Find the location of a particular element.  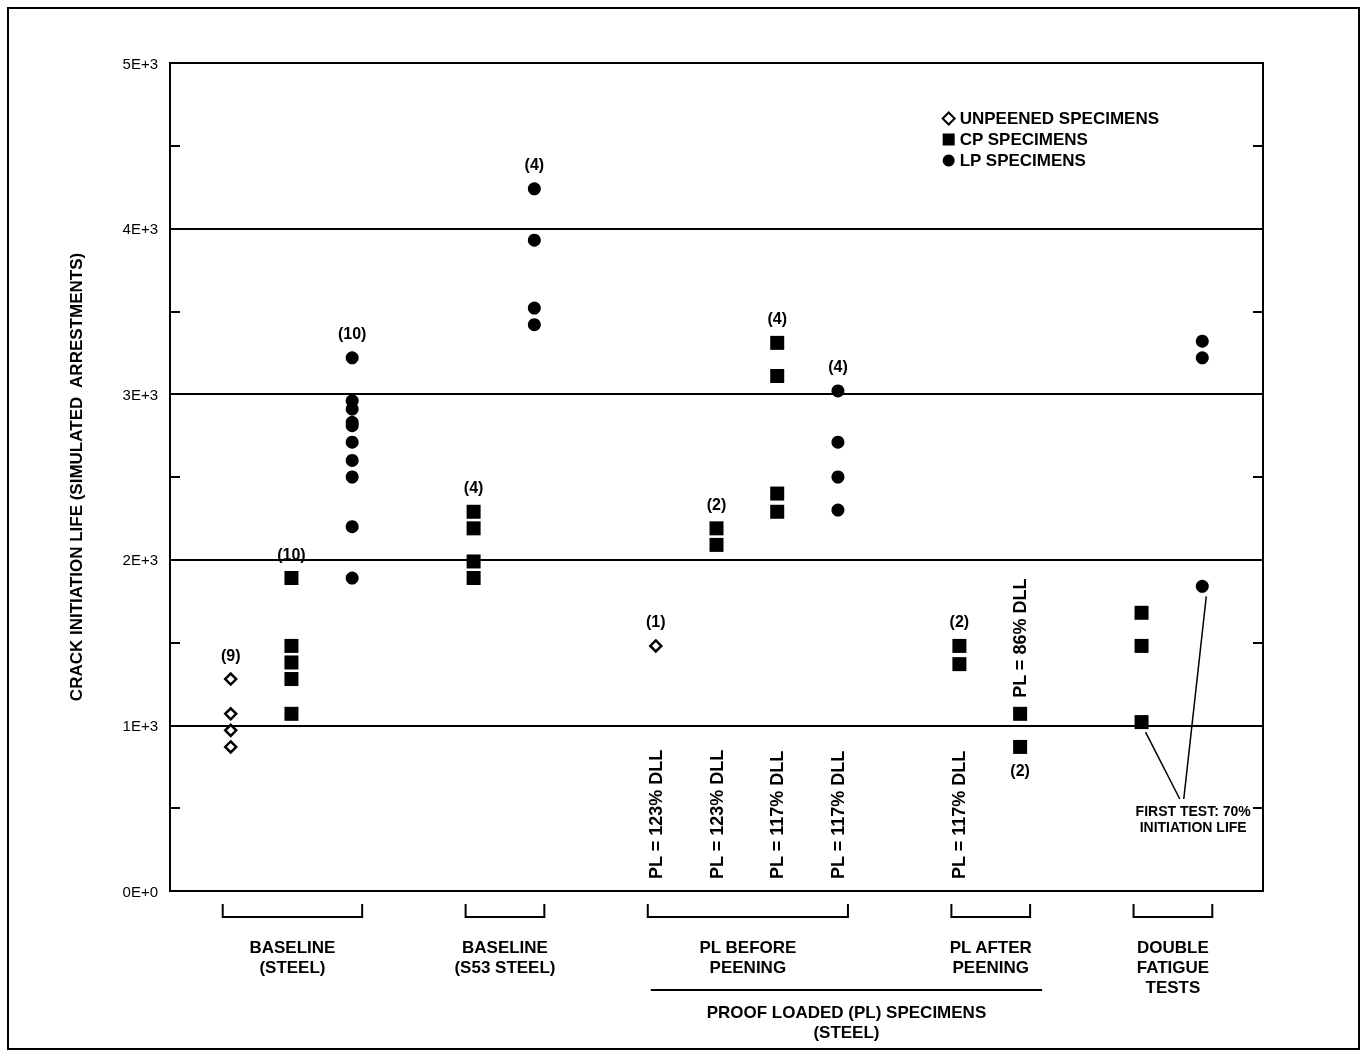

text: BASELINE (STEEL) is located at coordinates (292, 957).